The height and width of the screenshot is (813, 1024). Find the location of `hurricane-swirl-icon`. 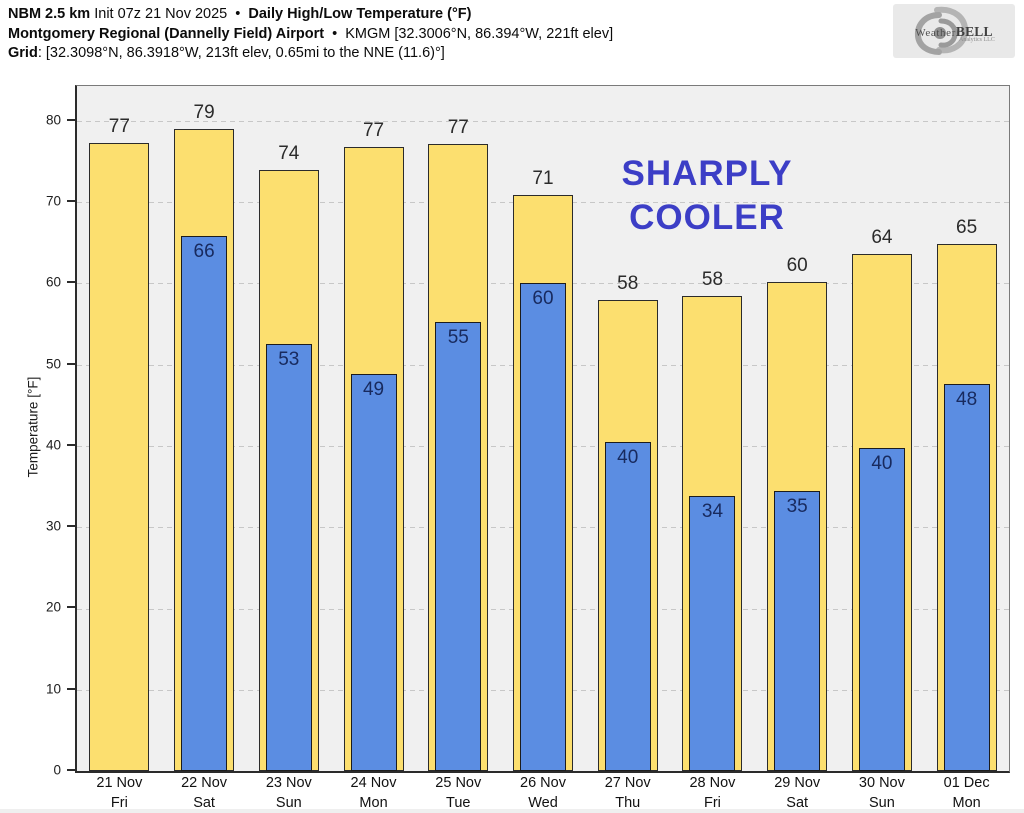

hurricane-swirl-icon is located at coordinates (941, 30).